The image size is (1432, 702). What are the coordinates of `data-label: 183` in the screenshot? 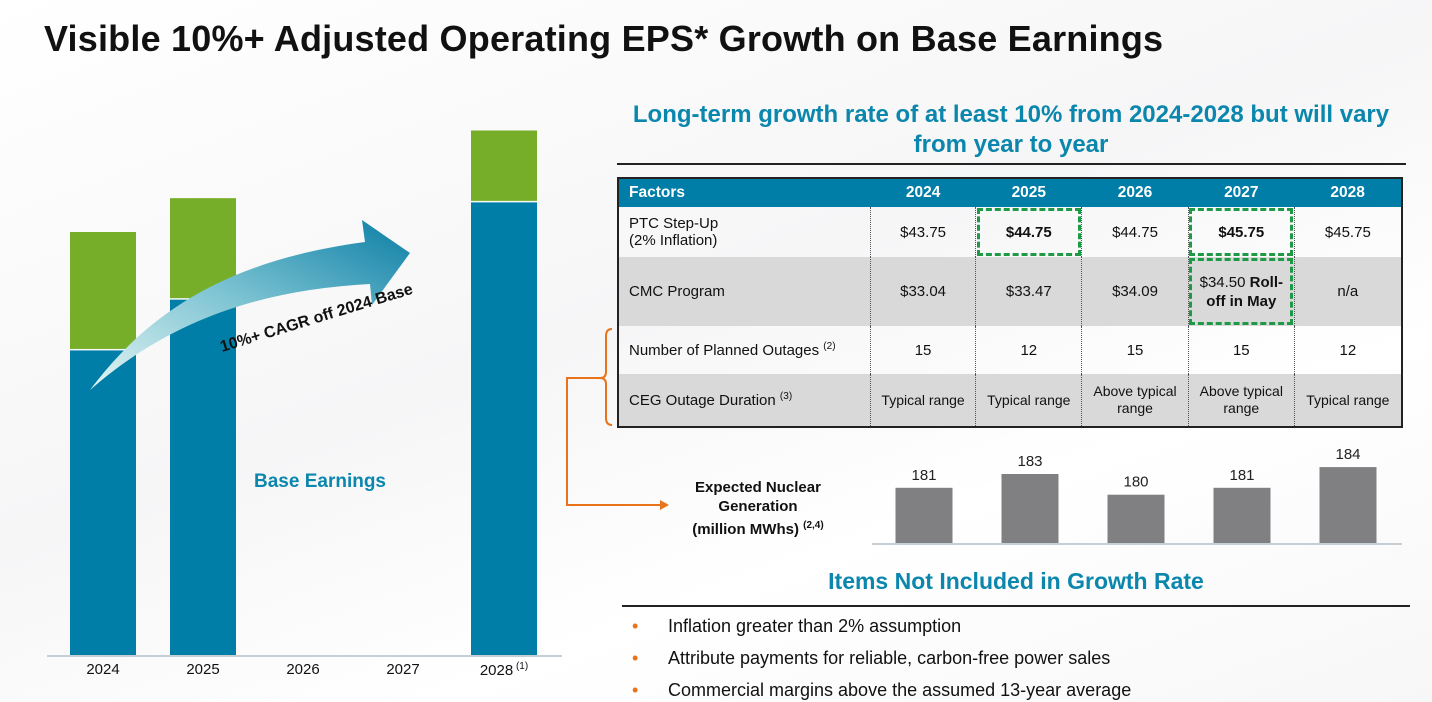 It's located at (1029, 461).